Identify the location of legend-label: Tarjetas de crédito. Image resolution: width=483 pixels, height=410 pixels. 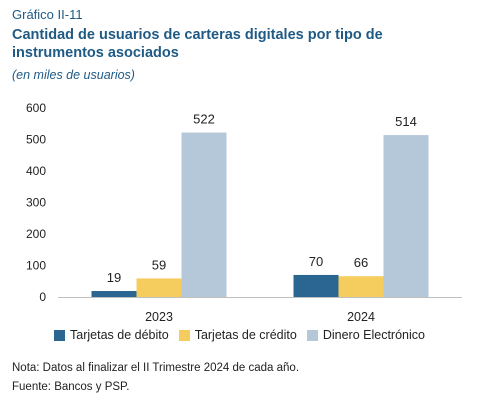
(245, 335).